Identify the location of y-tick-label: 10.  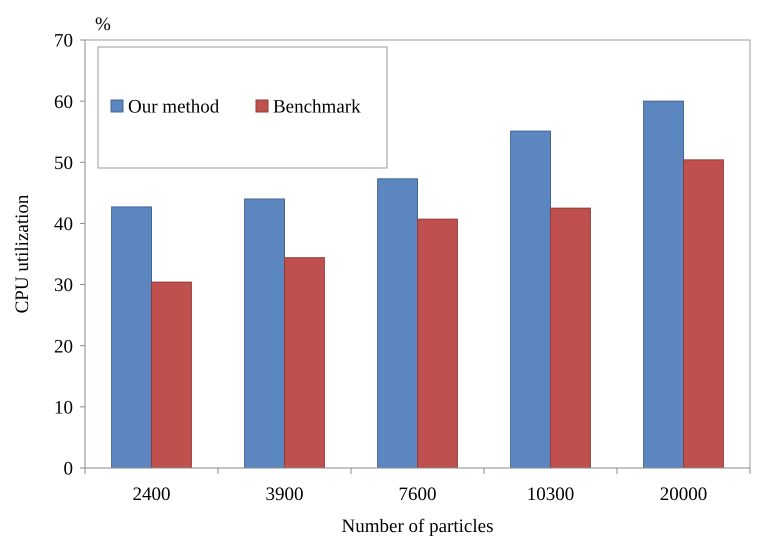
(63, 408).